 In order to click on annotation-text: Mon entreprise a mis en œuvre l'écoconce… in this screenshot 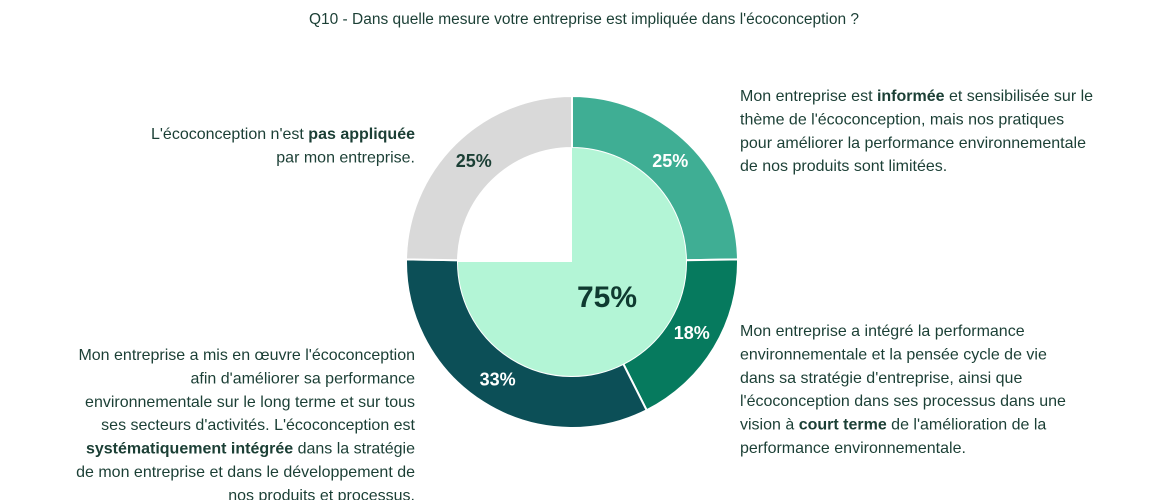, I will do `click(246, 355)`.